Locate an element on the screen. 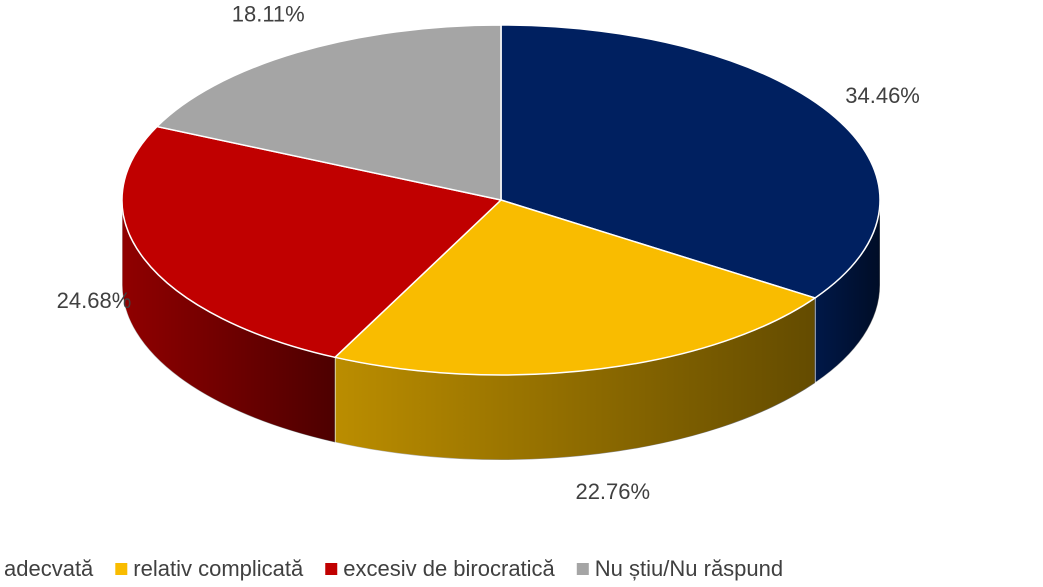 The image size is (1043, 587). legend-label: relativ complicată is located at coordinates (218, 568).